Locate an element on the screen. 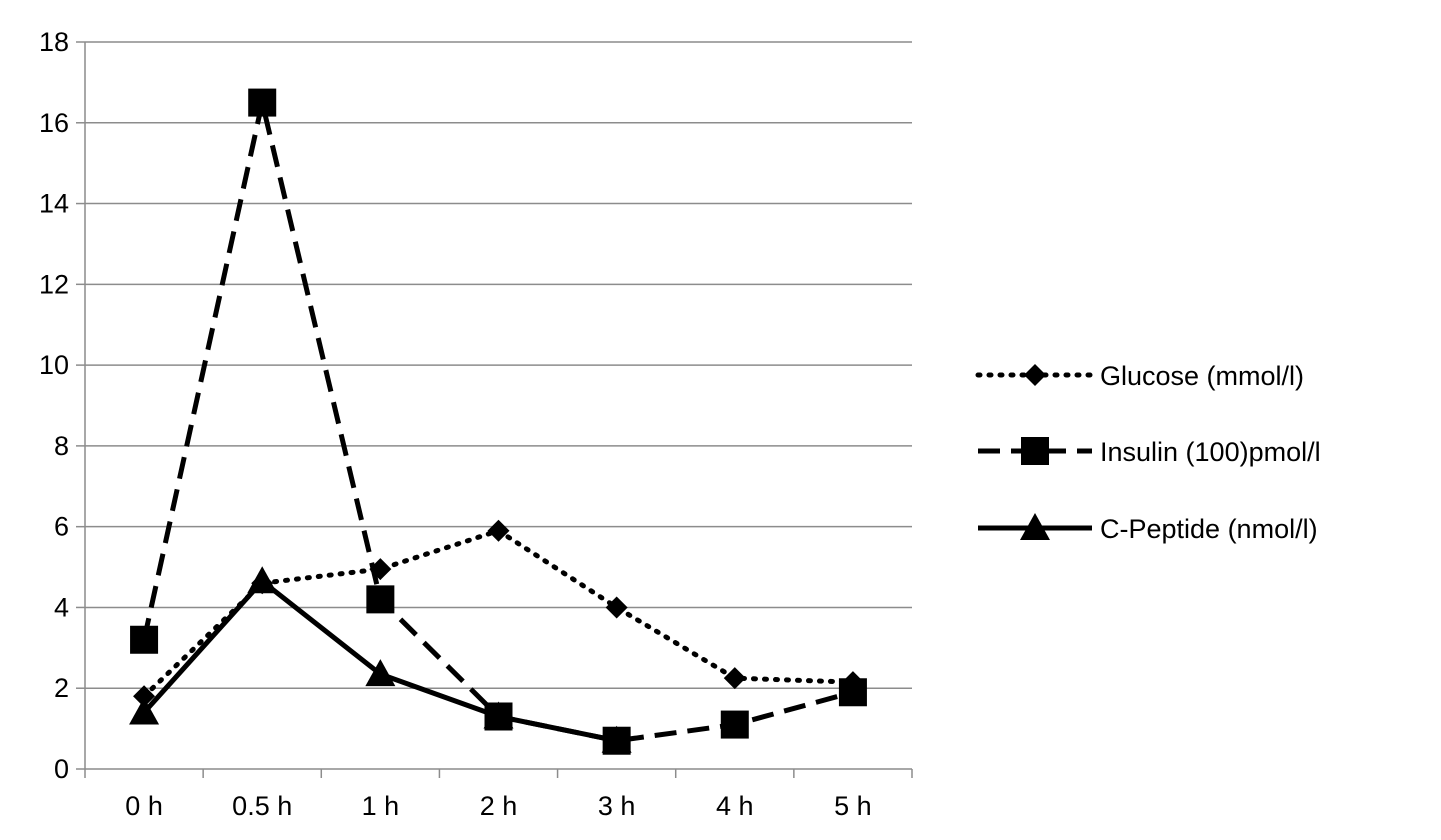 This screenshot has width=1441, height=840. x-tick-label: 4 h is located at coordinates (735, 806).